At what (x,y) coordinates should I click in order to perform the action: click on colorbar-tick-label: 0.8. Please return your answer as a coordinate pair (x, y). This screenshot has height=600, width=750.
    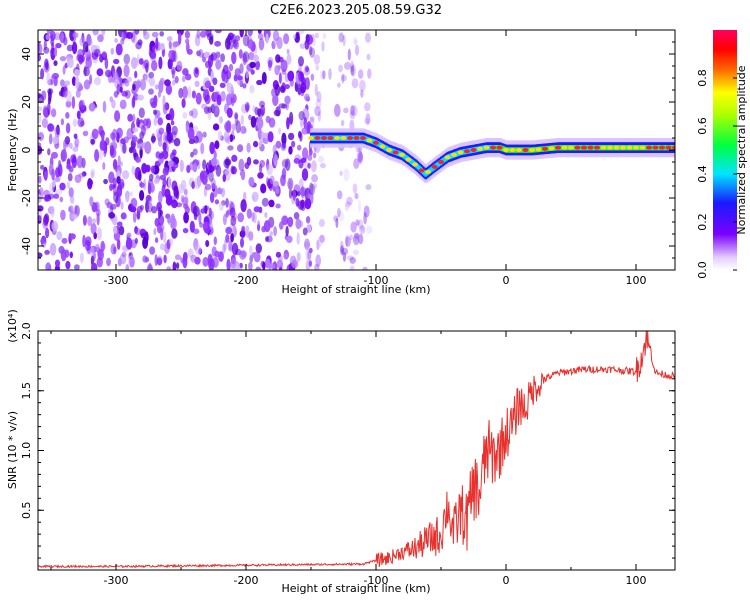
    Looking at the image, I should click on (702, 78).